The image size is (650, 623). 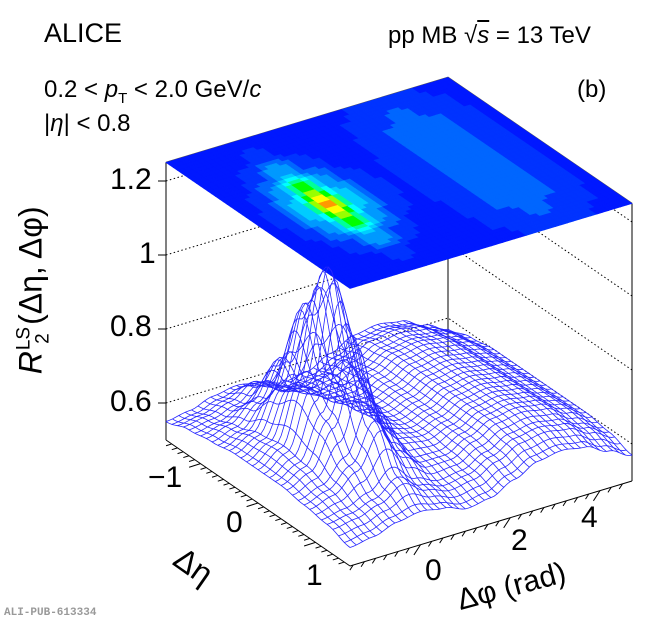 I want to click on z-tick-label: 1.2, so click(x=131, y=179).